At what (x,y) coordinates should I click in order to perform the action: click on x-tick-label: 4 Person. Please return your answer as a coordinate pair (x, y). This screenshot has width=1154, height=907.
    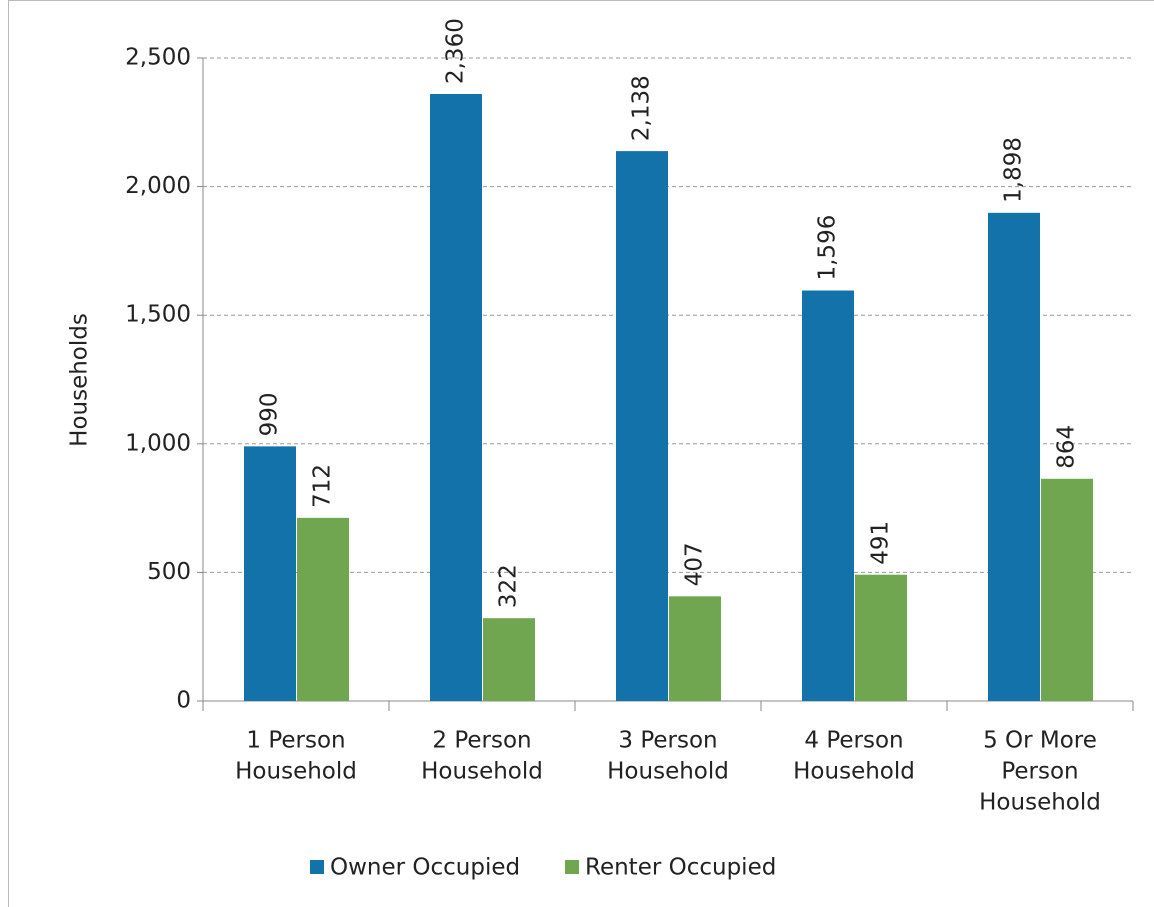
    Looking at the image, I should click on (853, 741).